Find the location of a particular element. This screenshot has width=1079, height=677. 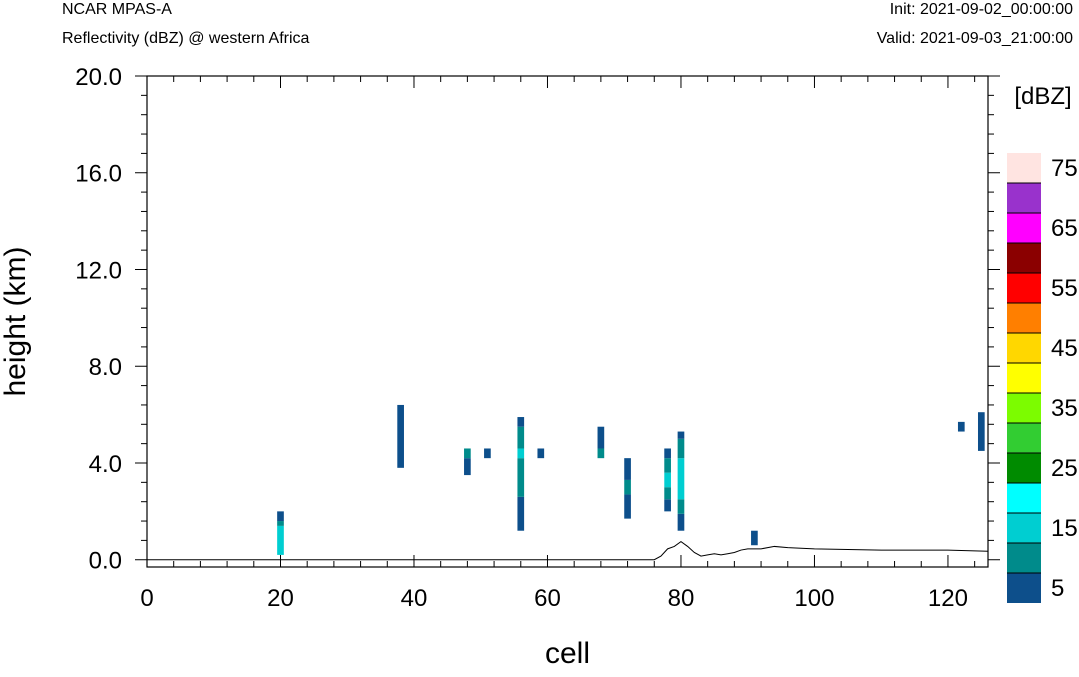

y-axis-title: height (km) is located at coordinates (16, 321).